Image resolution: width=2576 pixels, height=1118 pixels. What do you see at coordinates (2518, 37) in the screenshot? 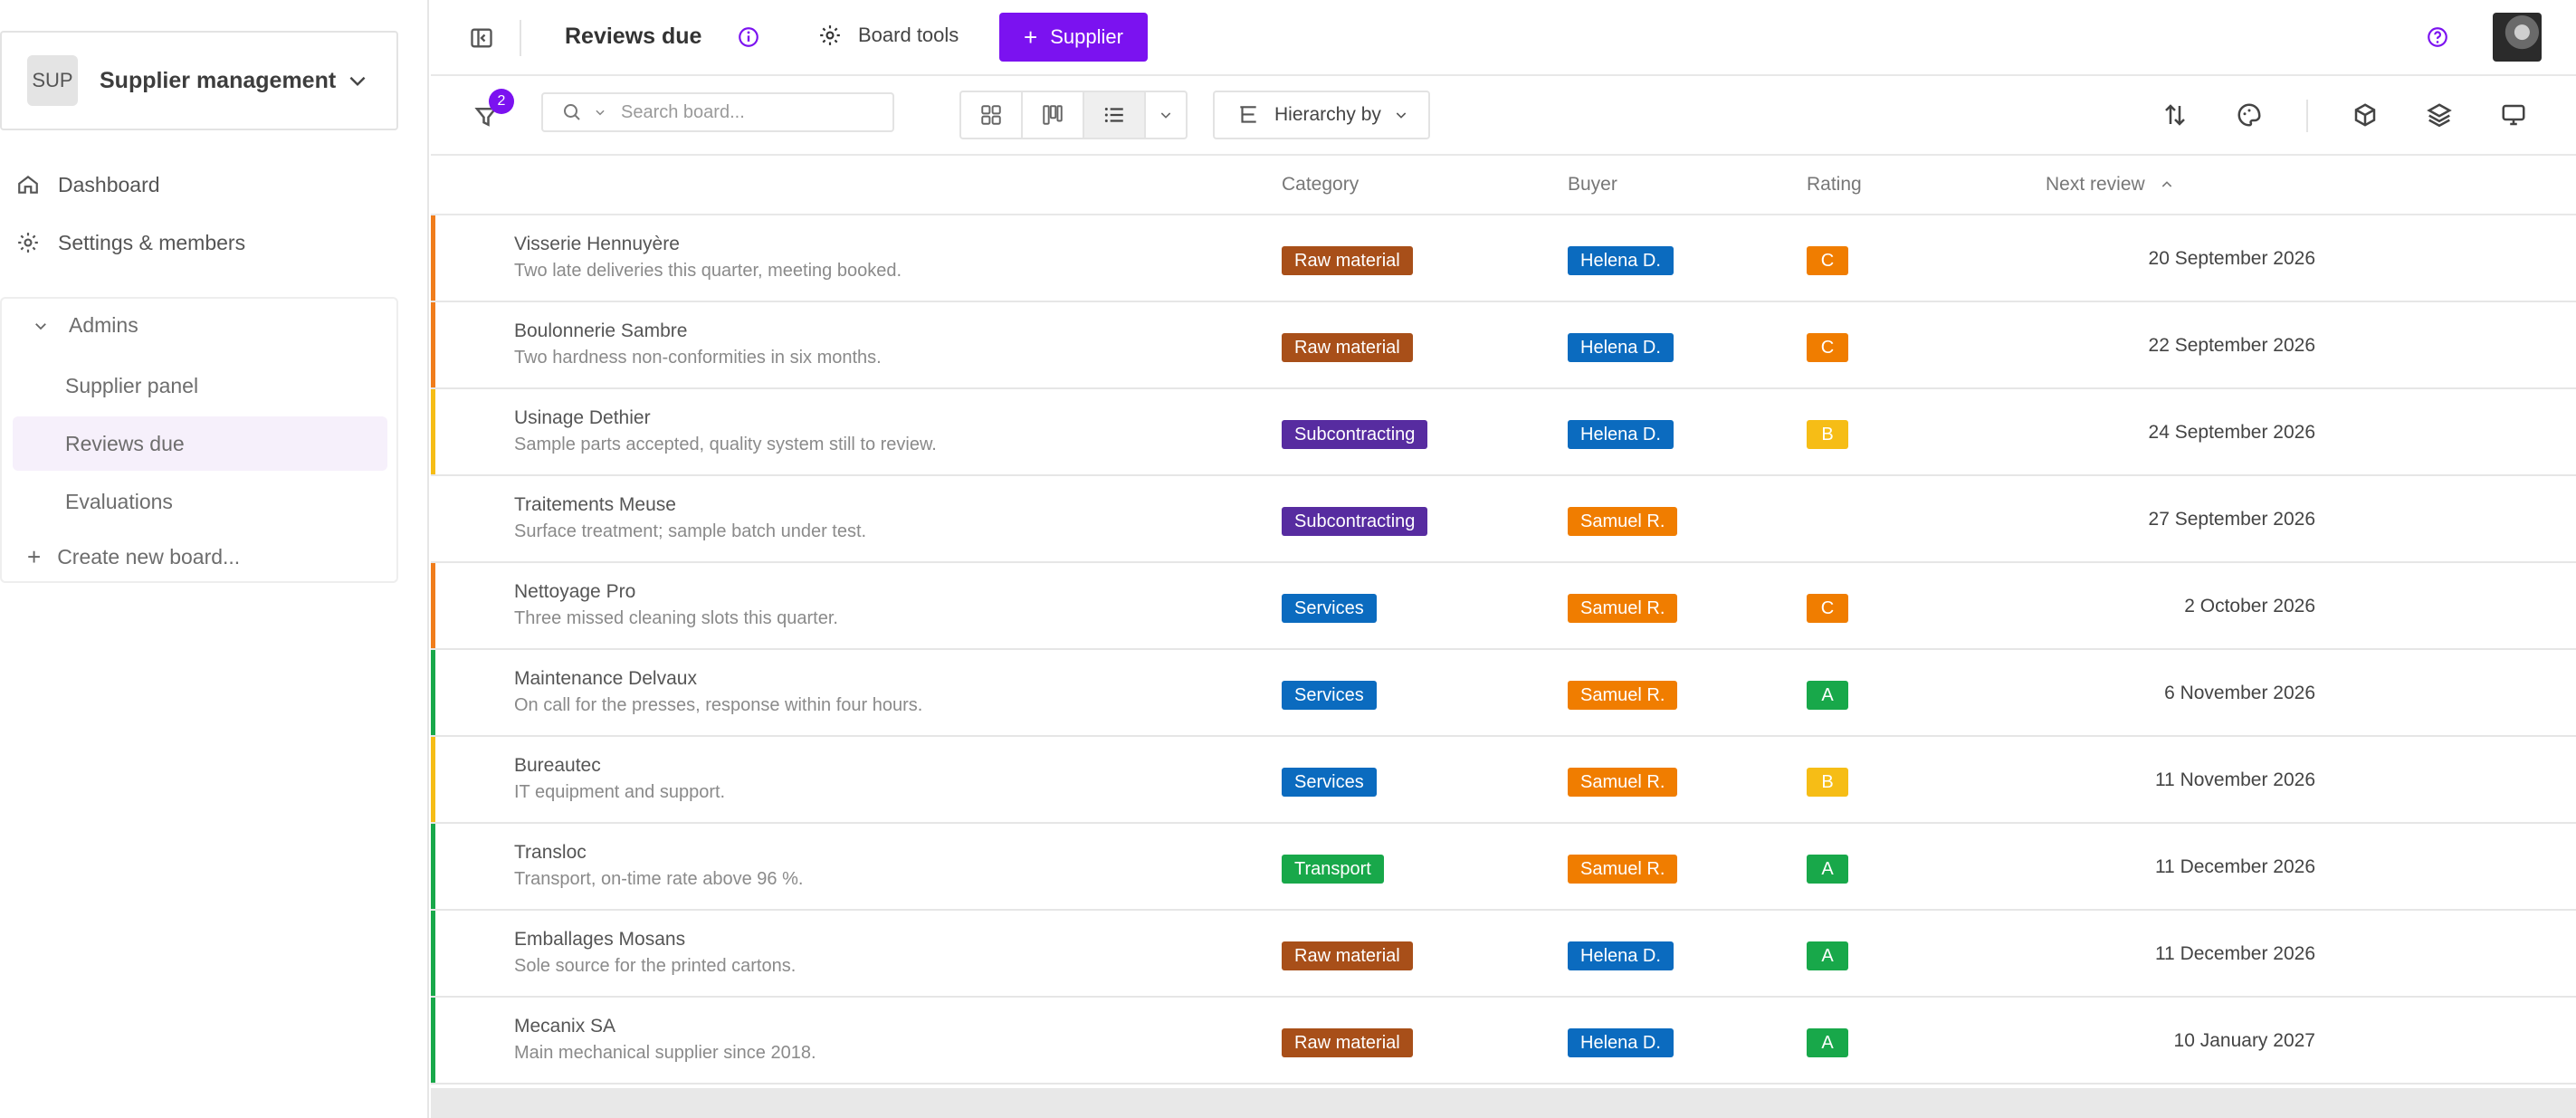
I see `avatar` at bounding box center [2518, 37].